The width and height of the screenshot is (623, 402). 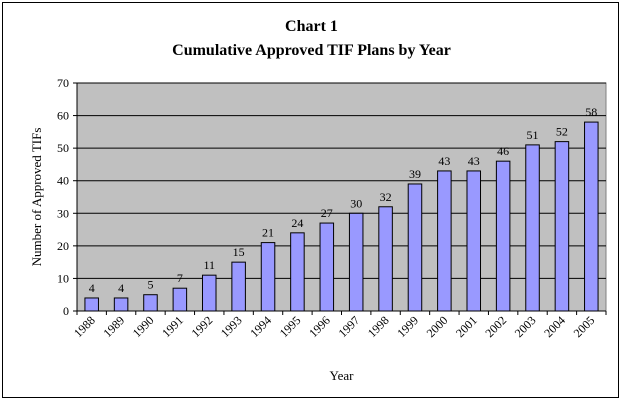 I want to click on bar-2002, so click(x=503, y=236).